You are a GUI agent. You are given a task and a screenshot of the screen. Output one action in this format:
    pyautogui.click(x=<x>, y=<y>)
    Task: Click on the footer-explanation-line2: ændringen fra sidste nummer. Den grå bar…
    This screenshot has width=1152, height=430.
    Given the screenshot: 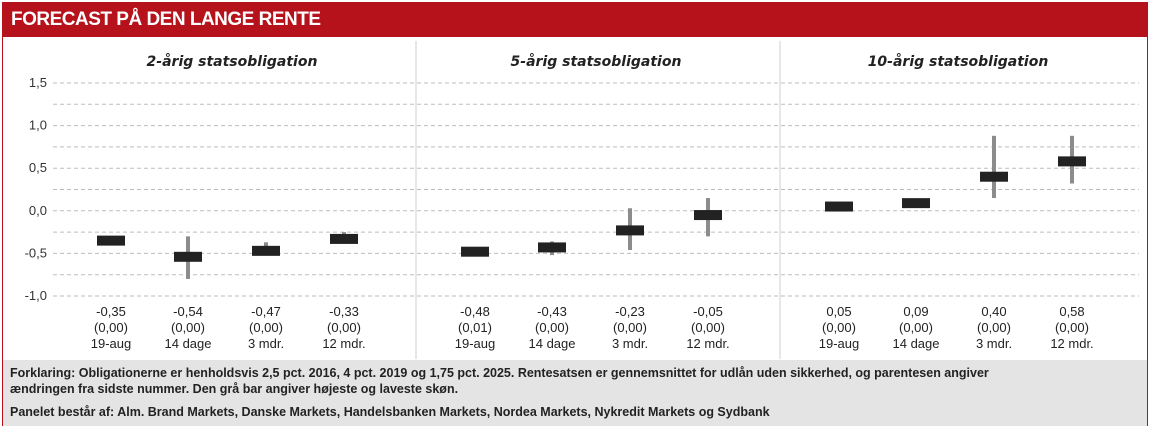 What is the action you would take?
    pyautogui.click(x=234, y=389)
    